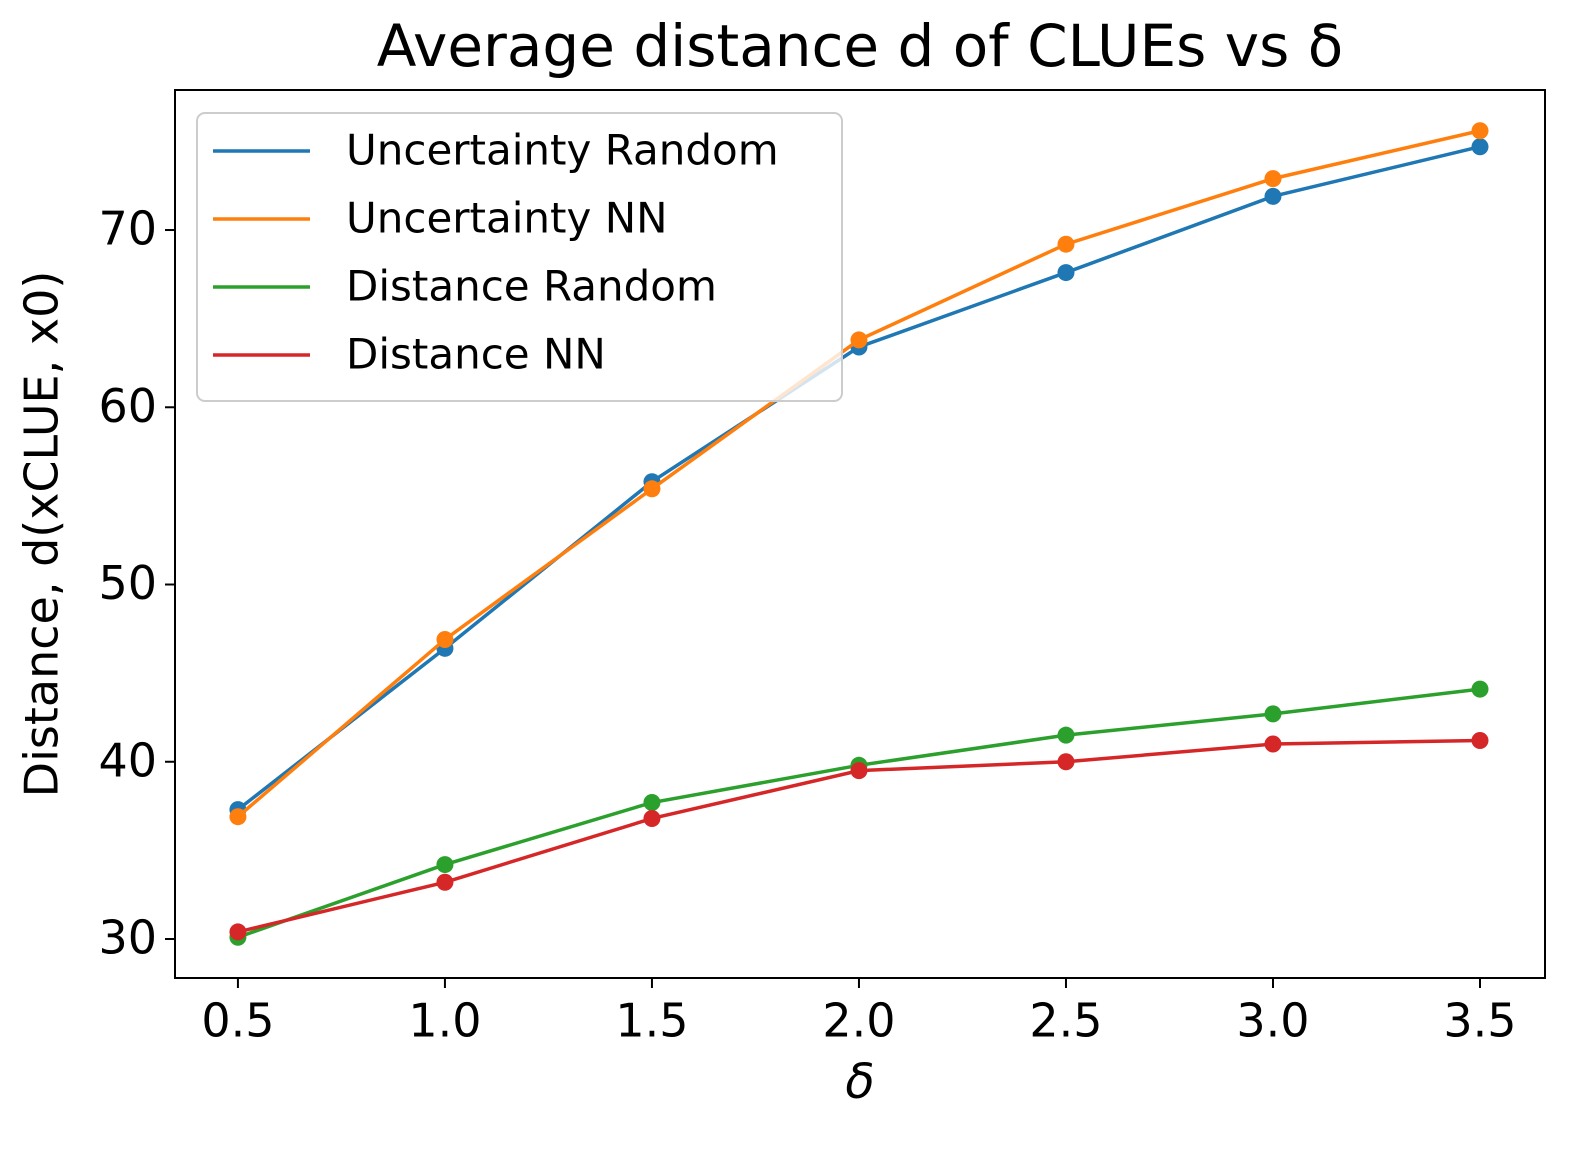 The width and height of the screenshot is (1594, 1155). What do you see at coordinates (562, 150) in the screenshot?
I see `legend-label: Uncertainty Random` at bounding box center [562, 150].